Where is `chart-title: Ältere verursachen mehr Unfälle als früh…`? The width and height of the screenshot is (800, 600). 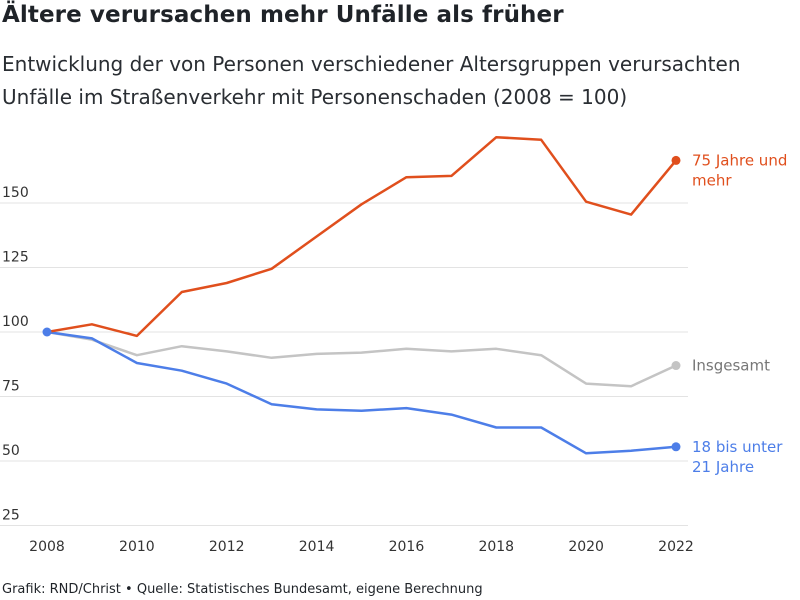
chart-title: Ältere verursachen mehr Unfälle als früh… is located at coordinates (283, 15).